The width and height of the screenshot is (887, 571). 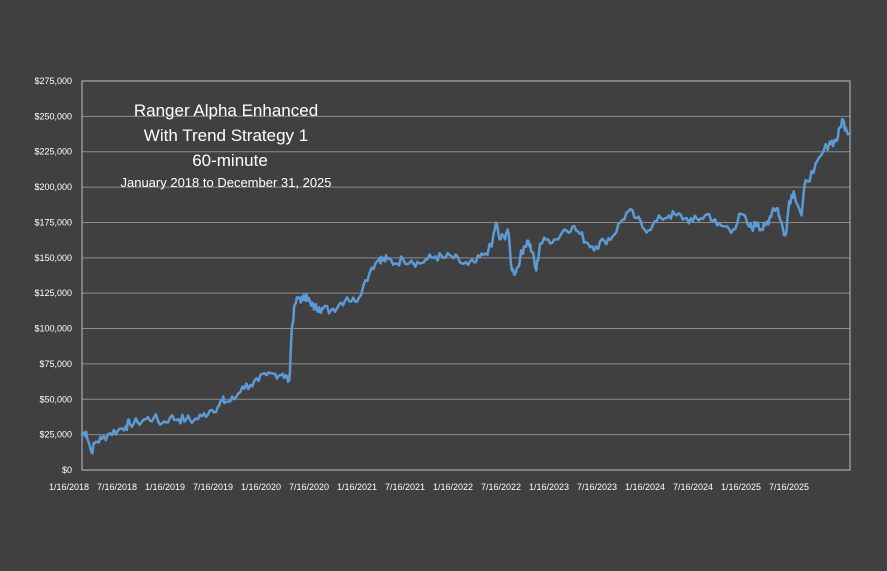 I want to click on x-tick-label: 7/16/2018, so click(x=117, y=487).